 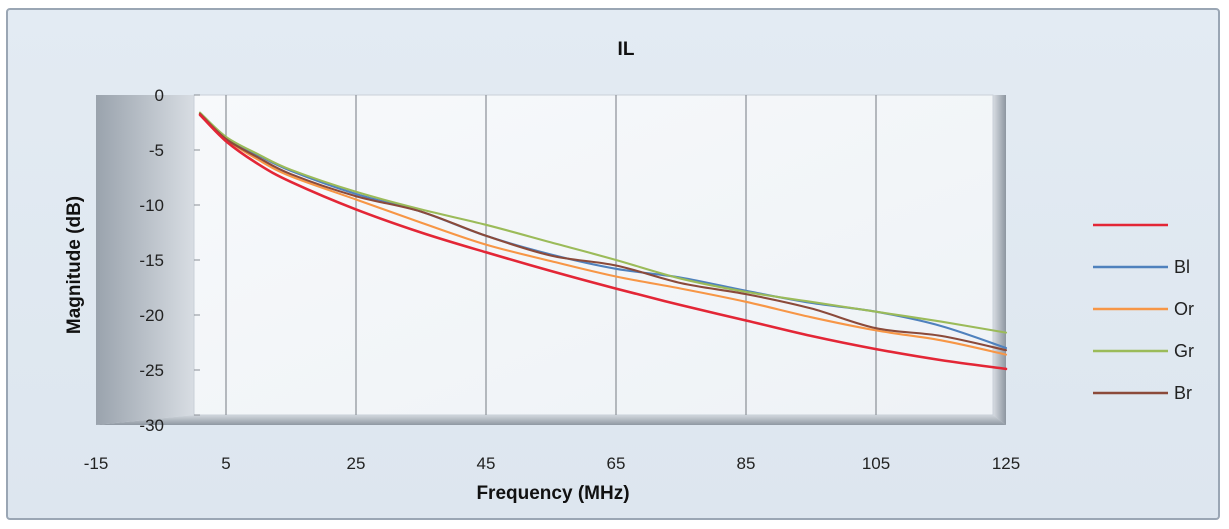 What do you see at coordinates (1182, 267) in the screenshot?
I see `legend-label: Bl` at bounding box center [1182, 267].